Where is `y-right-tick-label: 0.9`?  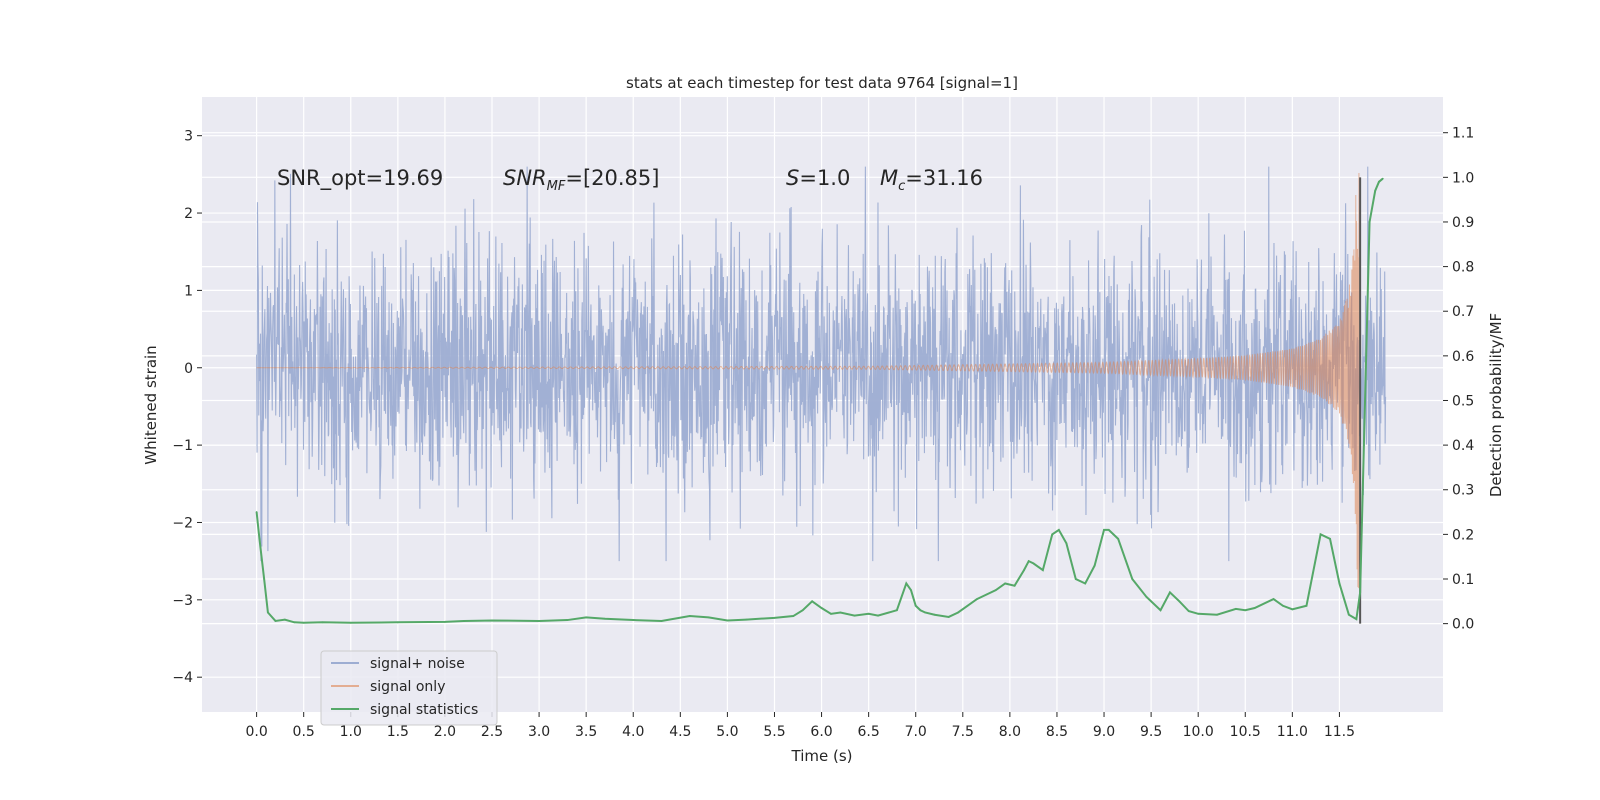 y-right-tick-label: 0.9 is located at coordinates (1463, 223).